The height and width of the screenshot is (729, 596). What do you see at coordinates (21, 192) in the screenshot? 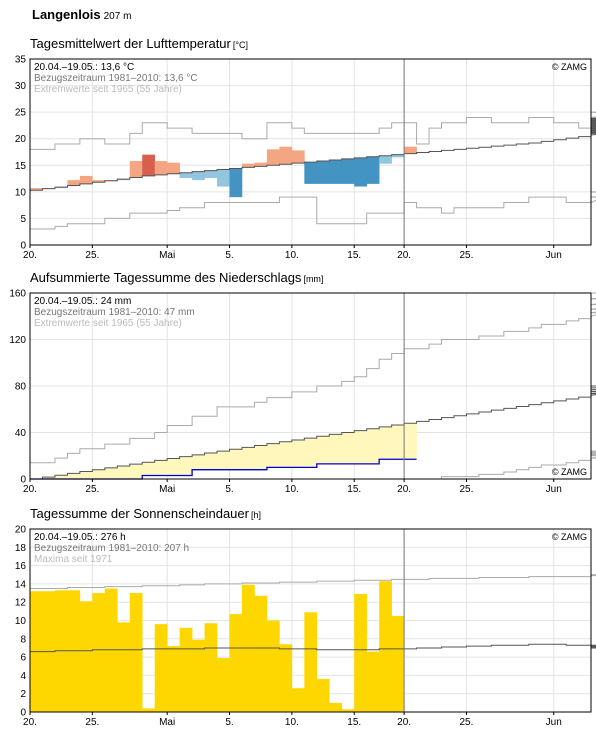
I see `temperature-y-tick-label: 10` at bounding box center [21, 192].